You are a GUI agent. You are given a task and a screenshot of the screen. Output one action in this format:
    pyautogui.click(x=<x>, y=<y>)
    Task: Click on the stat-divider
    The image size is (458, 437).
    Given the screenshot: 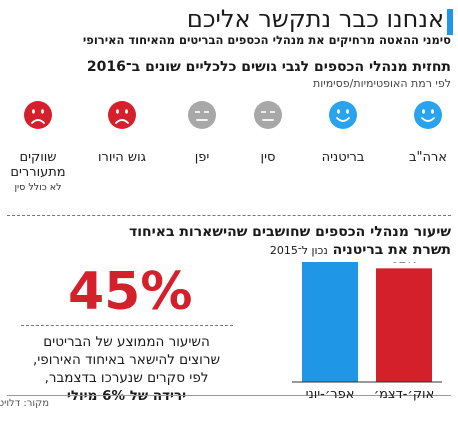 What is the action you would take?
    pyautogui.click(x=127, y=325)
    